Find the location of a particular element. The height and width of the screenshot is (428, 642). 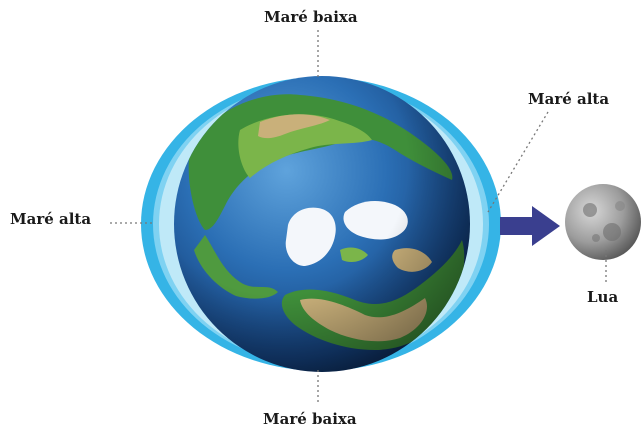

label-low-tide-bottom: Maré baixa is located at coordinates (310, 419).